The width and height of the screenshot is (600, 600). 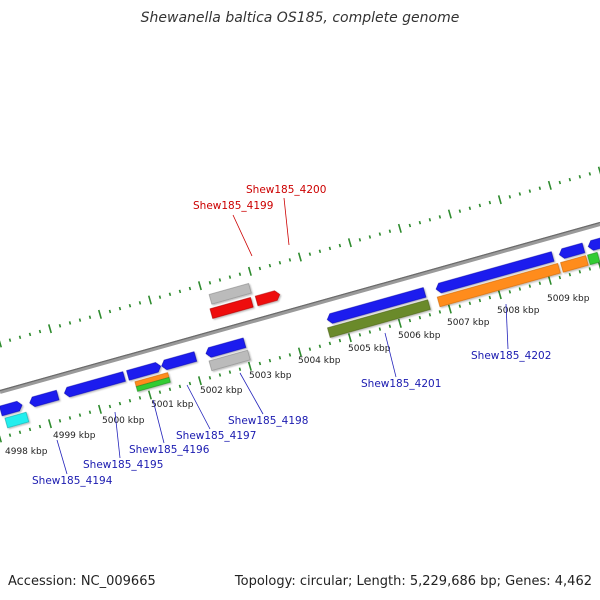 I want to click on scale-label: 5007 kbp, so click(x=468, y=323).